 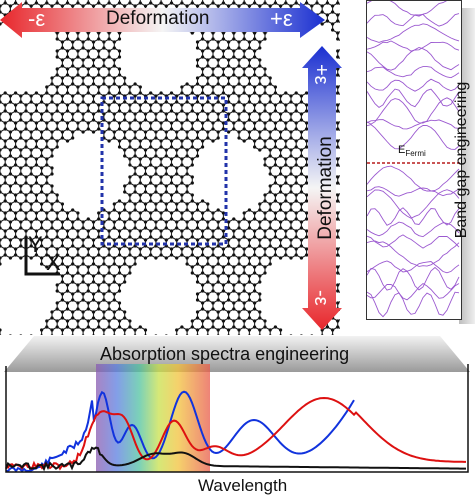 I want to click on absorption-banner, so click(x=237, y=354).